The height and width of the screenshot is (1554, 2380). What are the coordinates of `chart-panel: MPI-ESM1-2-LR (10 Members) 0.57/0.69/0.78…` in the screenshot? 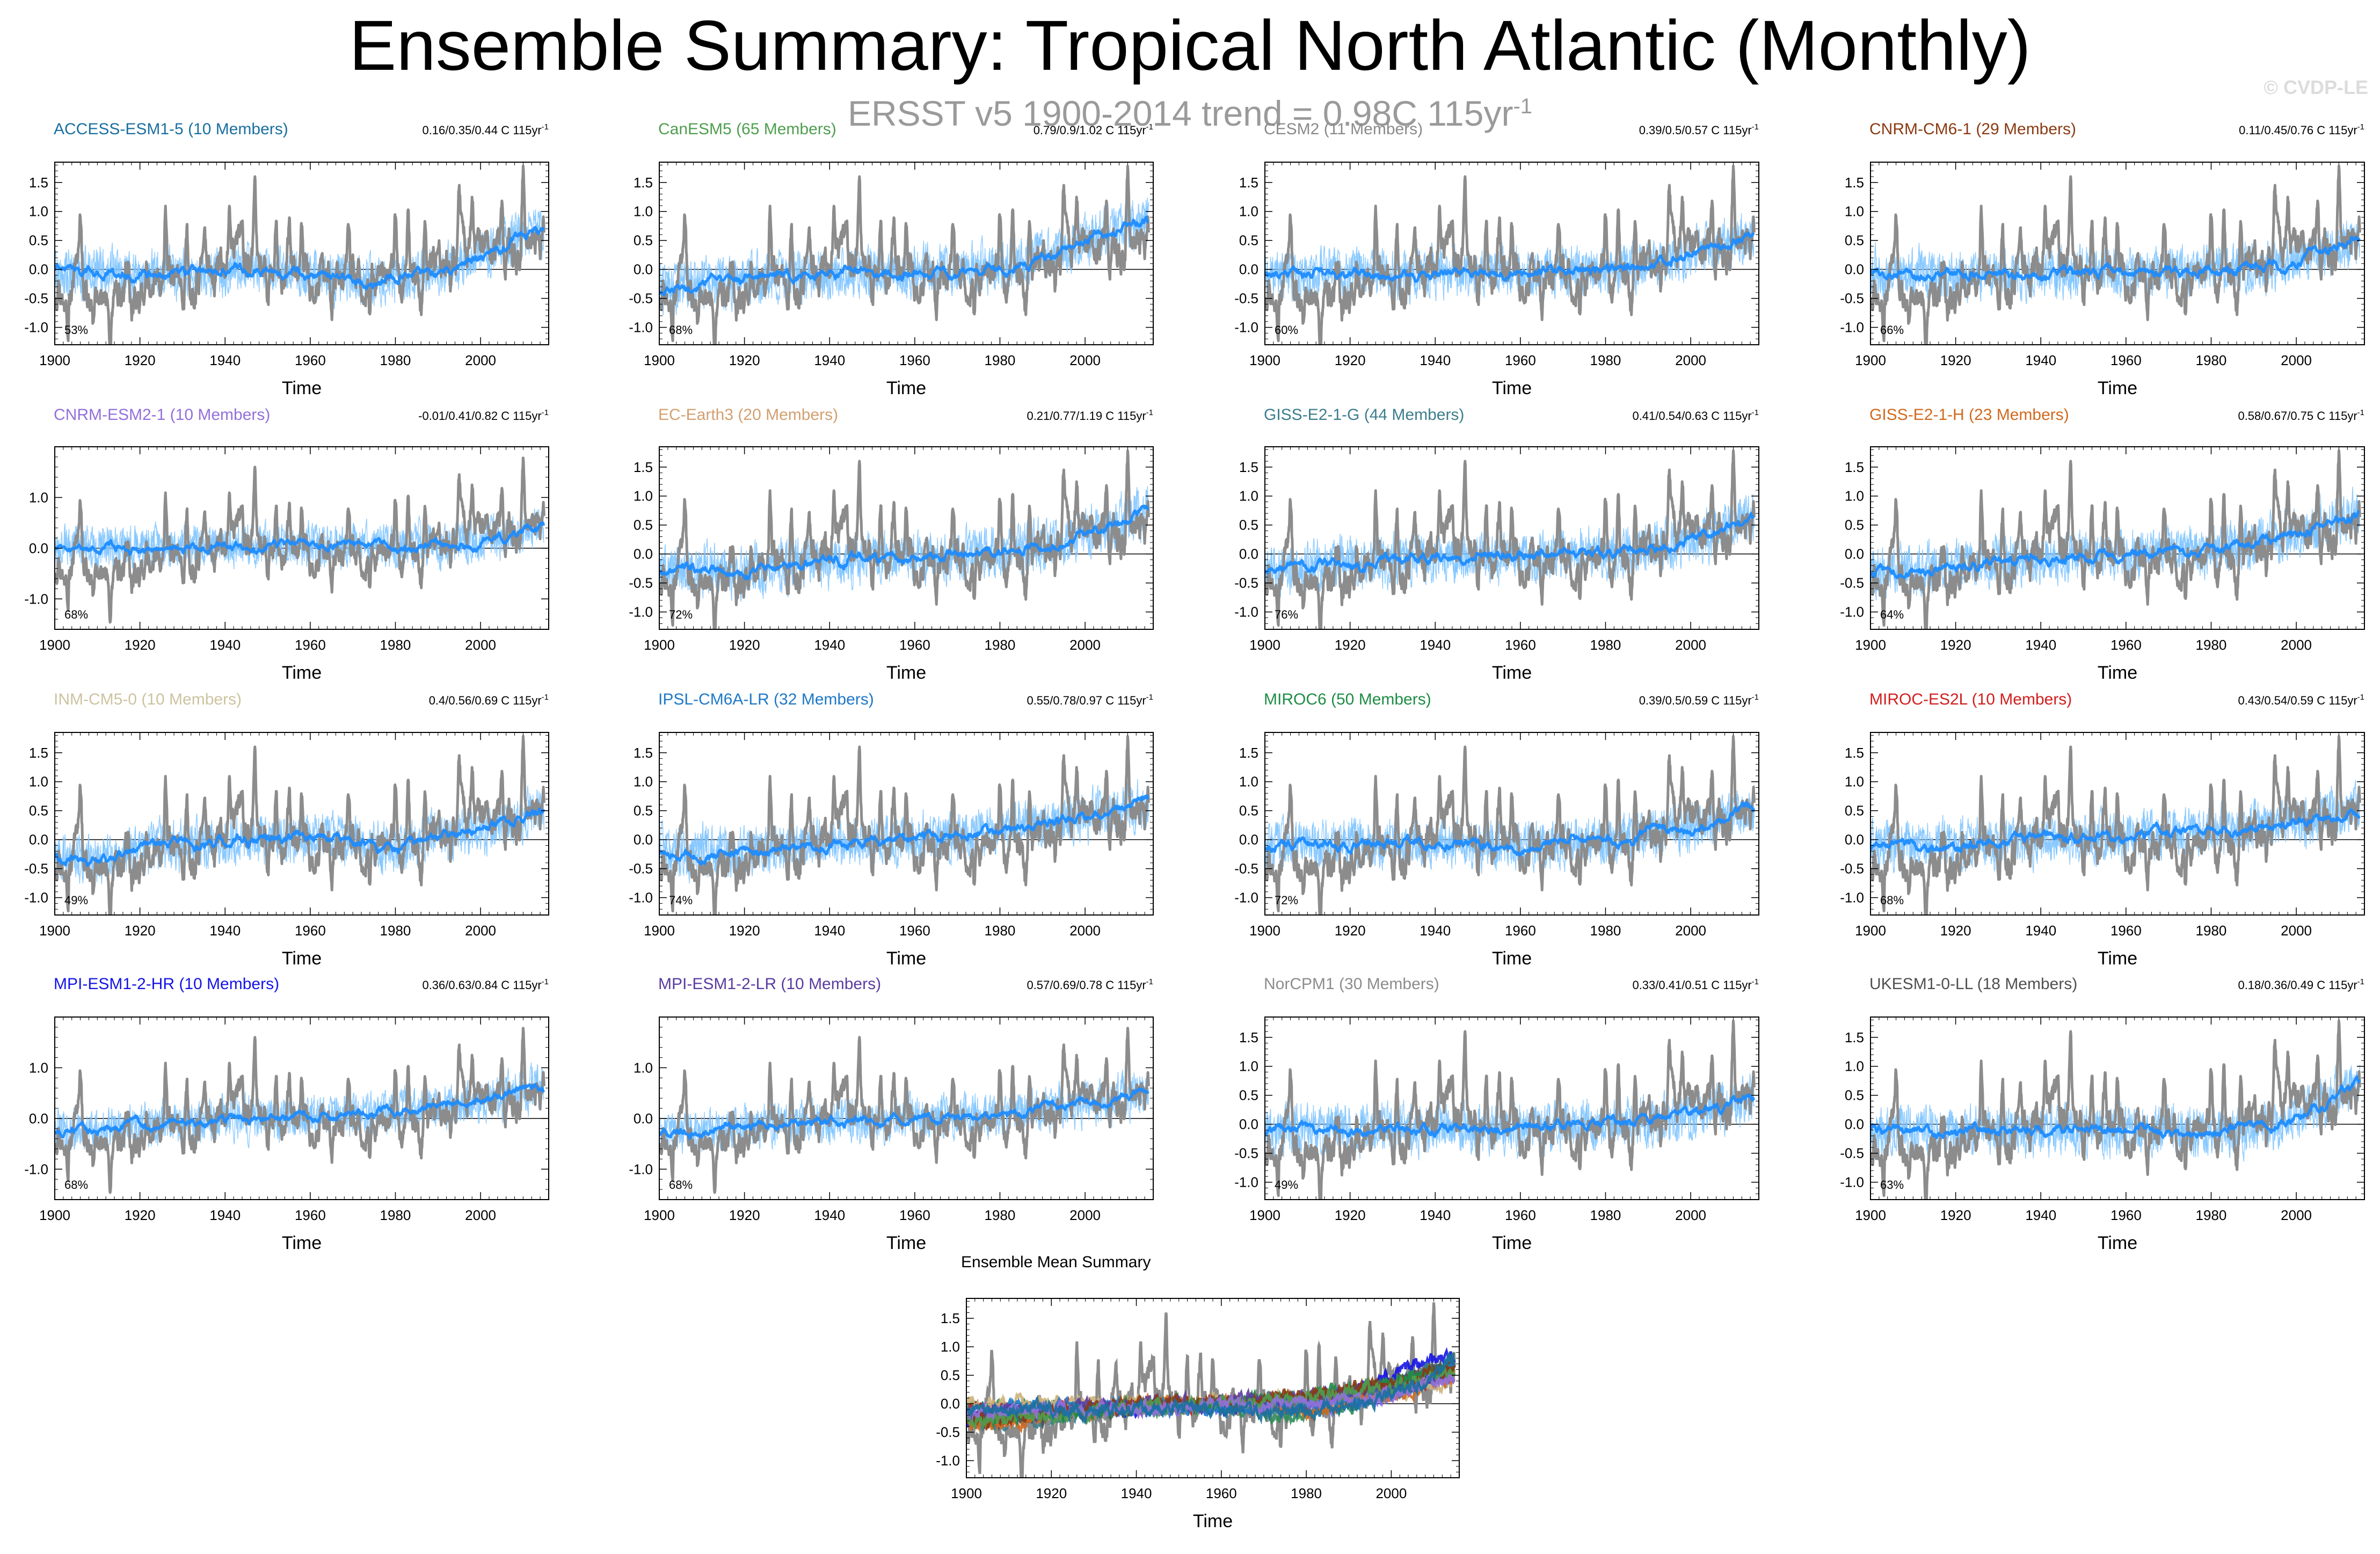 It's located at (891, 1114).